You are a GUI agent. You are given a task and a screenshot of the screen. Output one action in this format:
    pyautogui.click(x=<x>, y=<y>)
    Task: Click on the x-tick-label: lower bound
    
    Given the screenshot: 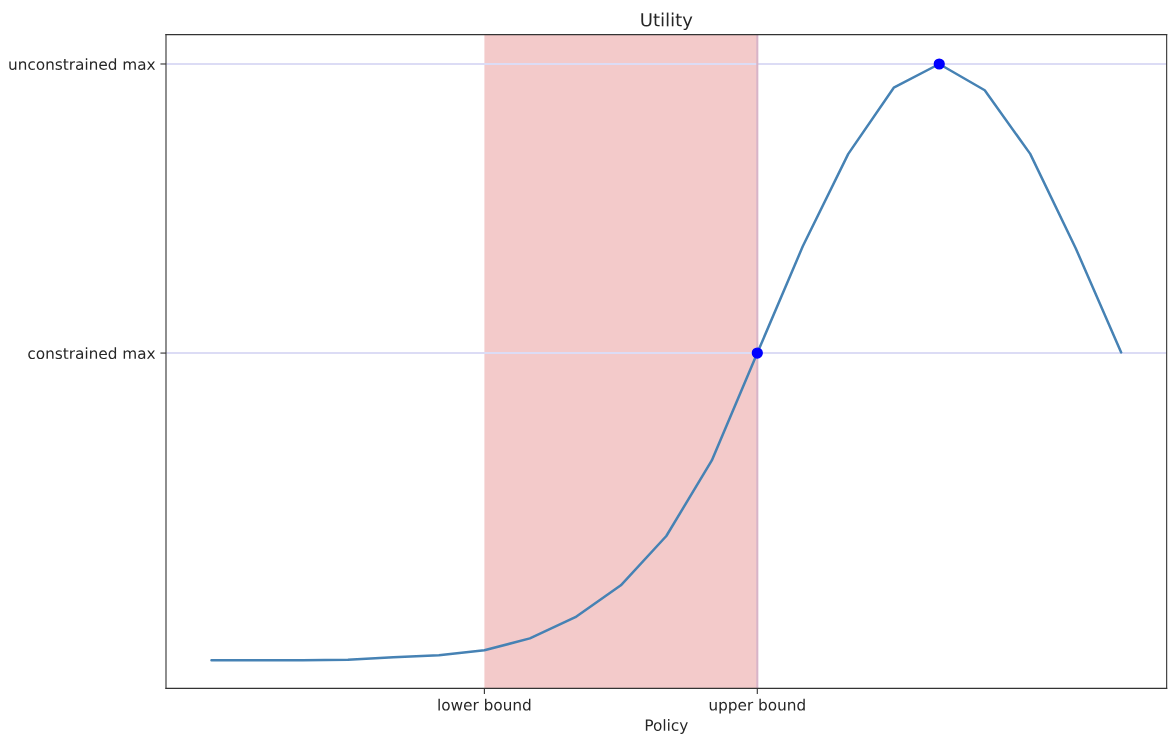 What is the action you would take?
    pyautogui.click(x=484, y=704)
    